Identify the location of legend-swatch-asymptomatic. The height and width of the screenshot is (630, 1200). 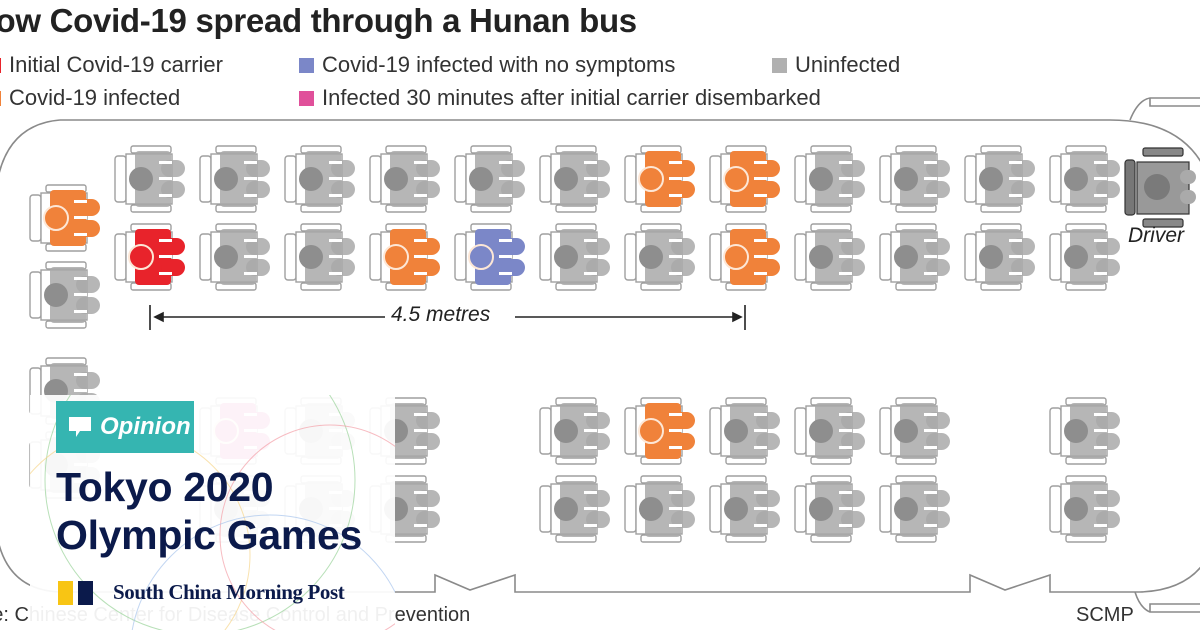
(306, 65).